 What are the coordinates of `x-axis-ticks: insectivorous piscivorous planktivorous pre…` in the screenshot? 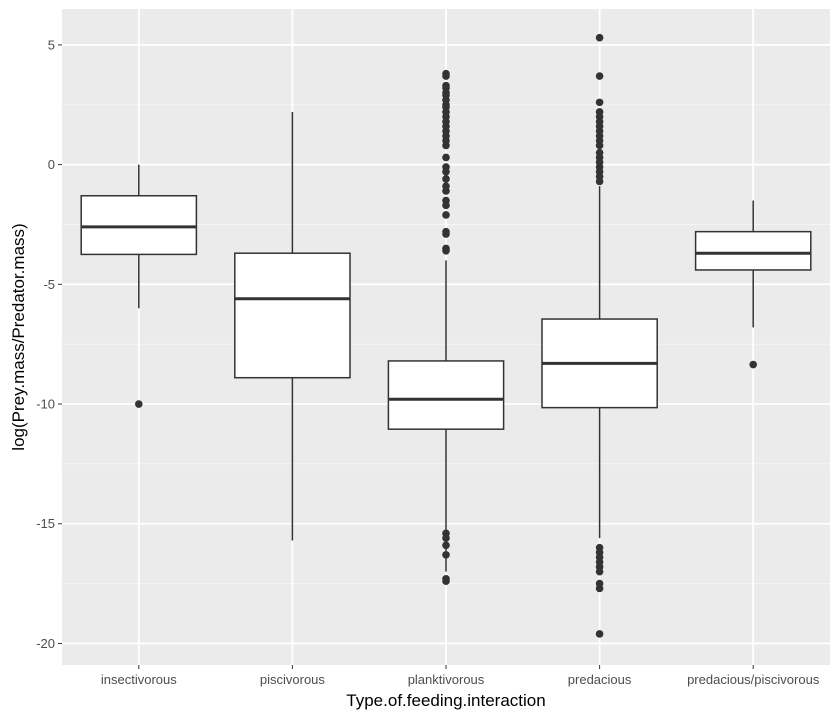 It's located at (460, 676).